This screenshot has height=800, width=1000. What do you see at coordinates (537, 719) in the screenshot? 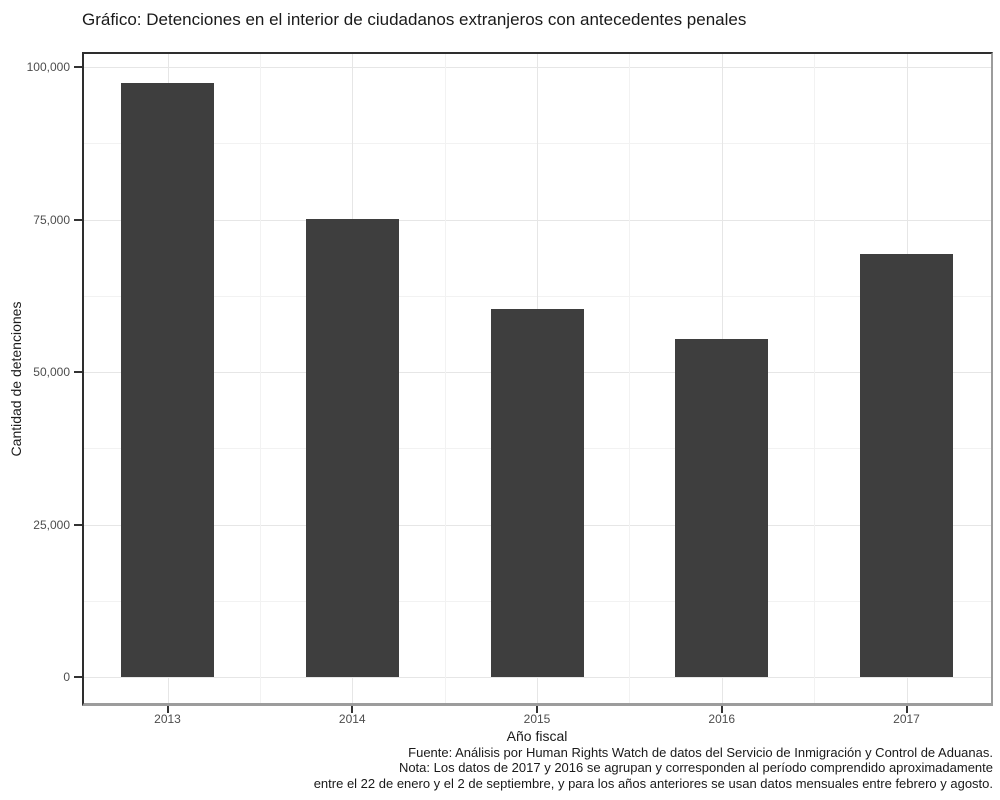
I see `x-tick-label: 2015` at bounding box center [537, 719].